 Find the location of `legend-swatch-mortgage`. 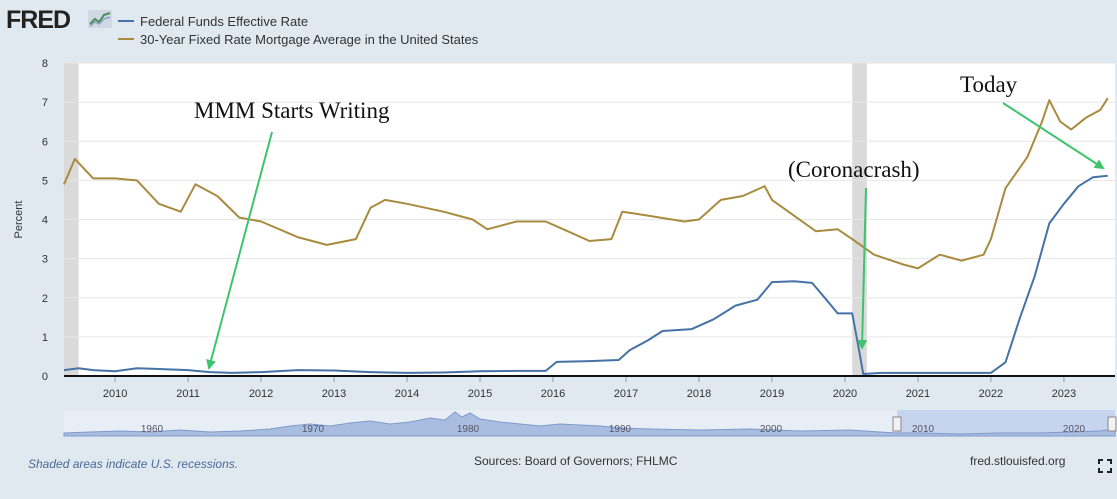

legend-swatch-mortgage is located at coordinates (126, 39).